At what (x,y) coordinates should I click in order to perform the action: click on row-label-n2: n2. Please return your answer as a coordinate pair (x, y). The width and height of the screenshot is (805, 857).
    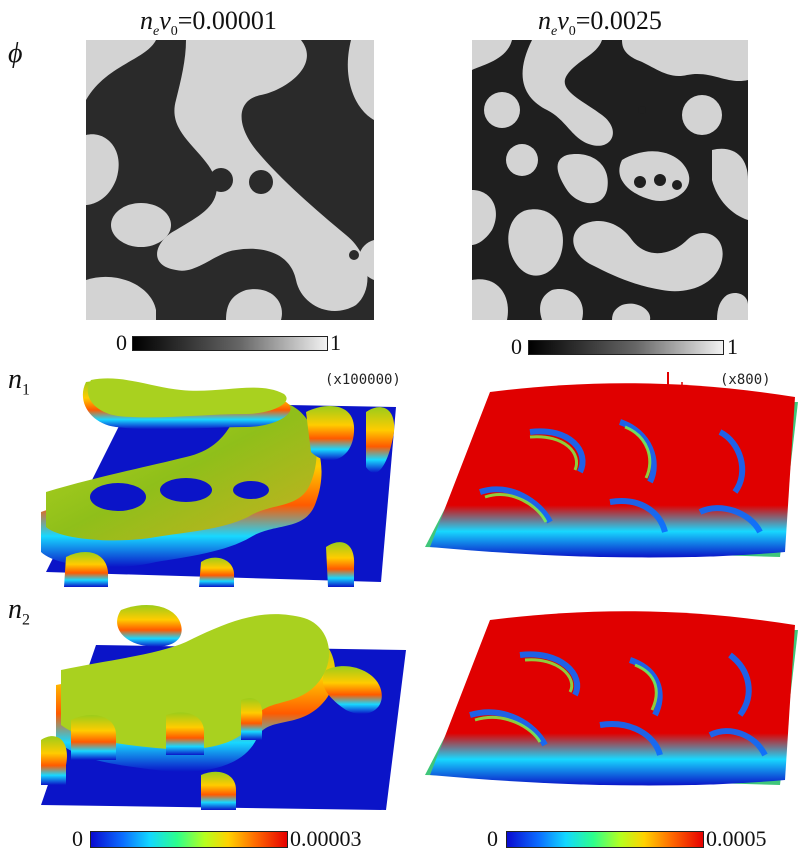
    Looking at the image, I should click on (19, 611).